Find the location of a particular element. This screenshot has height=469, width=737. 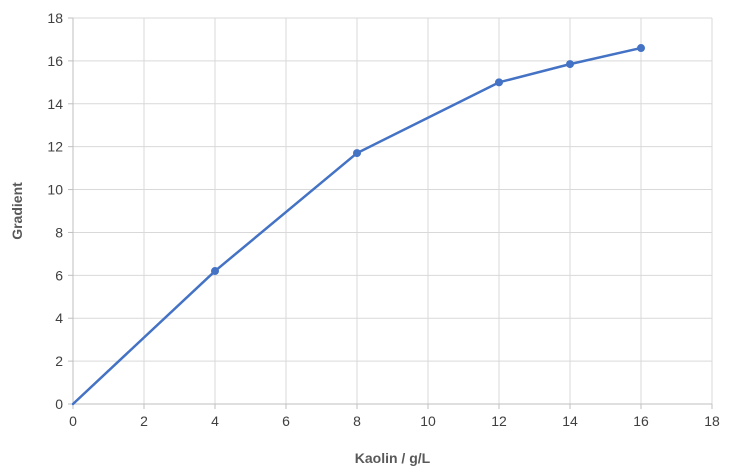

y-tick-label-2: 4 is located at coordinates (59, 318).